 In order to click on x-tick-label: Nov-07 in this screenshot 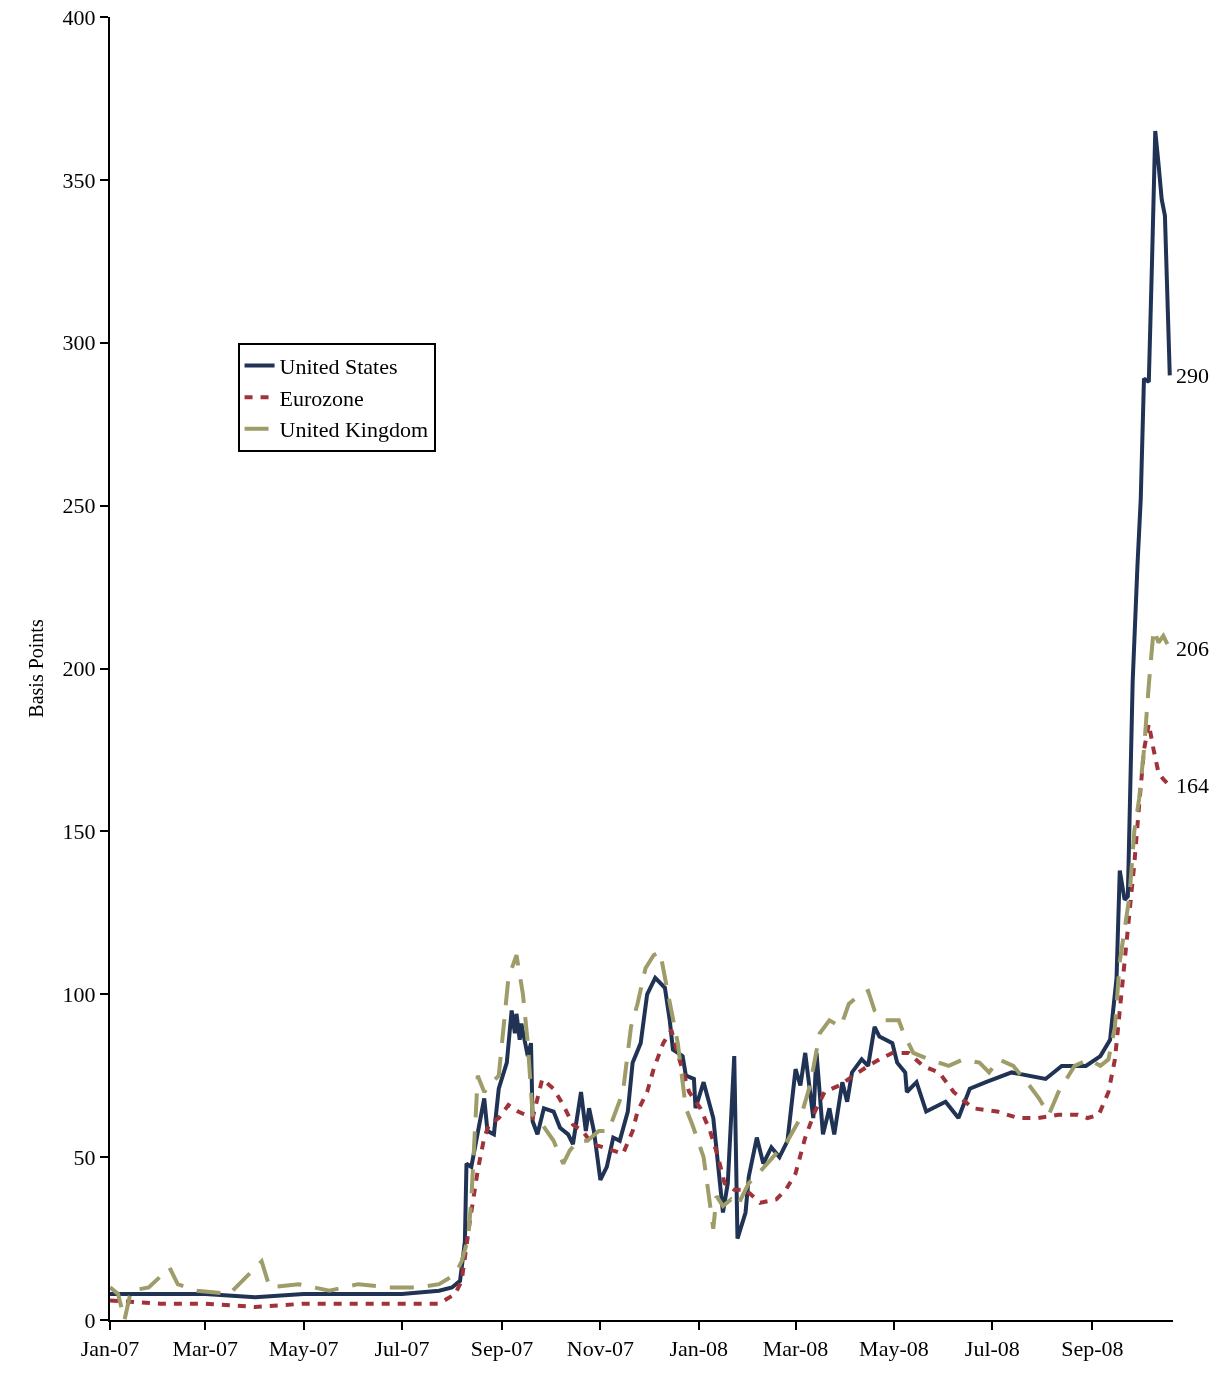, I will do `click(600, 1349)`.